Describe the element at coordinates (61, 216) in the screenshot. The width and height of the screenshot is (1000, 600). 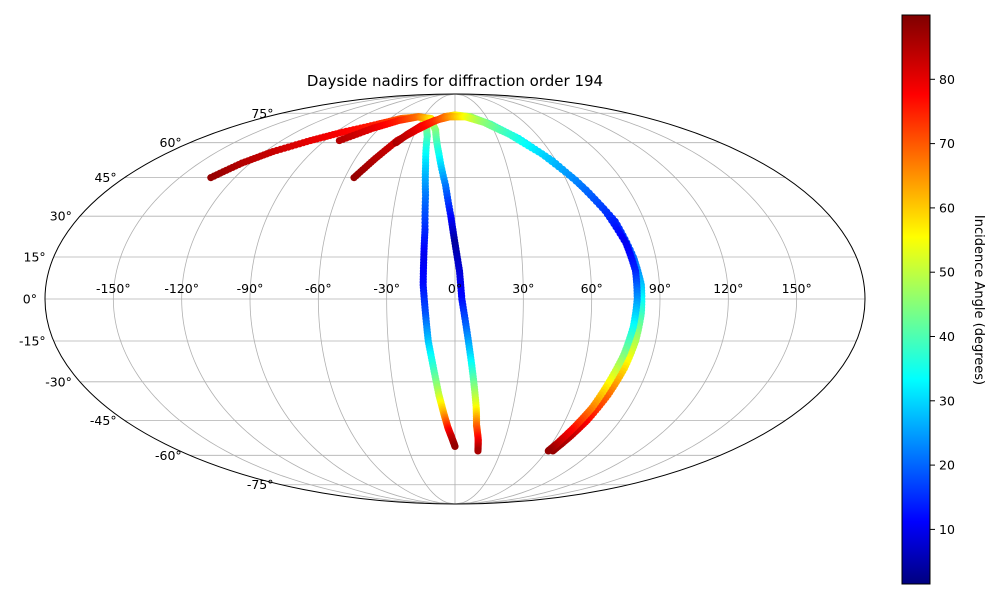
I see `latitude-tick-label: 30°` at that location.